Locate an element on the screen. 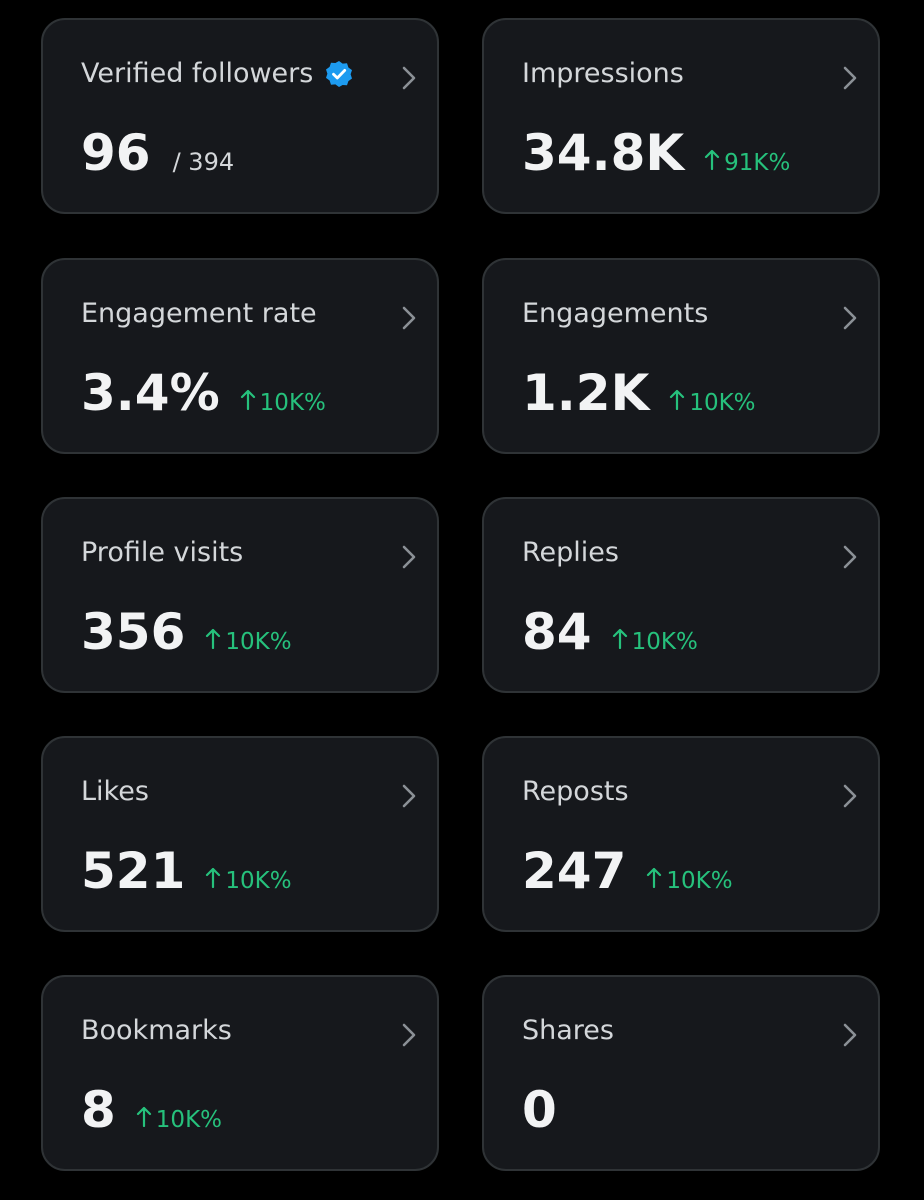  metric-row: 34.8K 91K% is located at coordinates (656, 153).